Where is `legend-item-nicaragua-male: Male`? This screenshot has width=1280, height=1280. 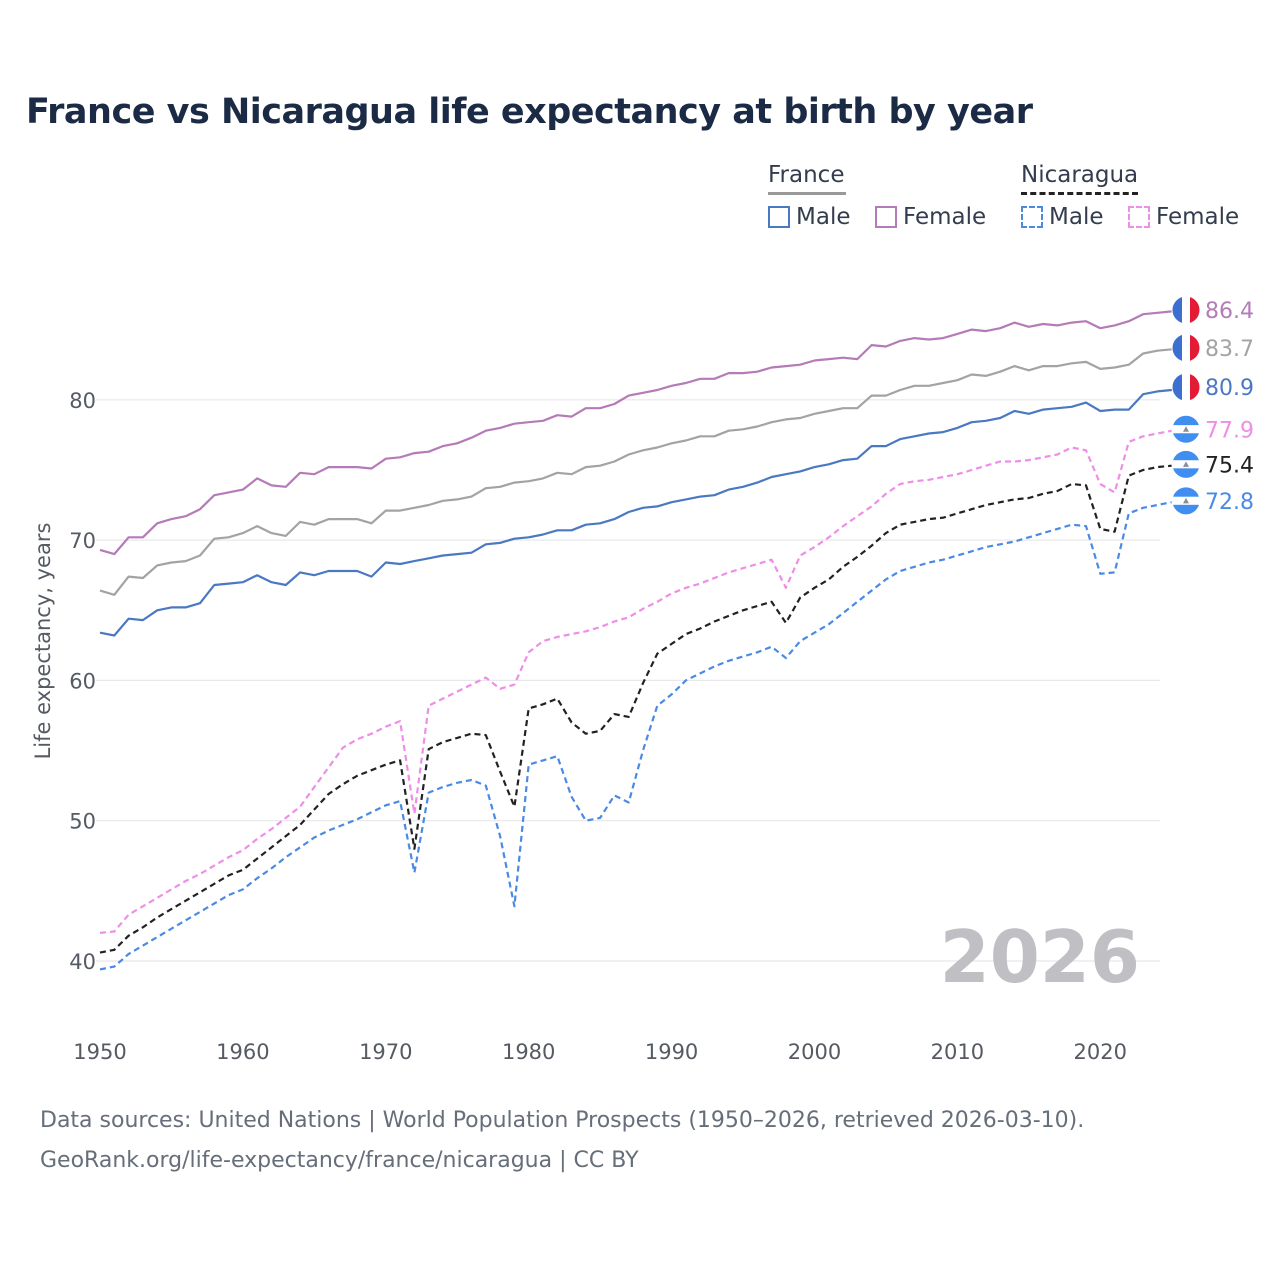 legend-item-nicaragua-male: Male is located at coordinates (1062, 217).